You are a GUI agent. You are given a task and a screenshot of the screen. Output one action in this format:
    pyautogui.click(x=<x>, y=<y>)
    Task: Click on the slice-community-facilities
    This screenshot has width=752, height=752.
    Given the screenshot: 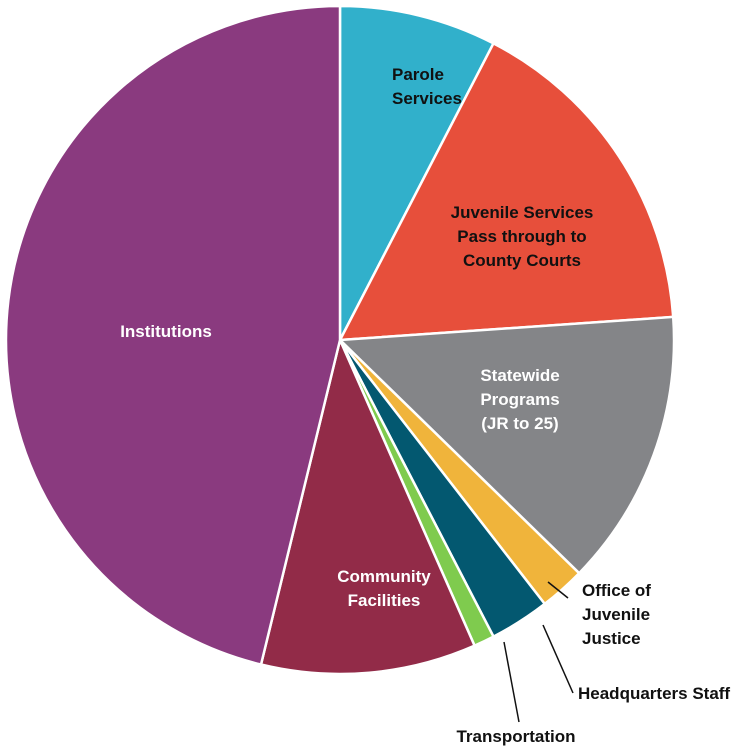 What is the action you would take?
    pyautogui.click(x=368, y=506)
    